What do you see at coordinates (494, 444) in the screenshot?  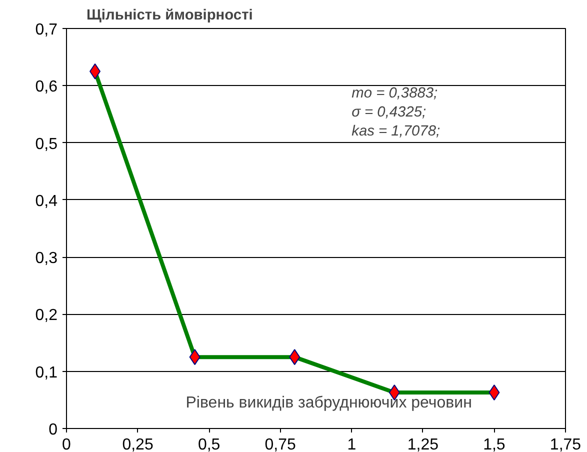 I see `x-tick-label: 1,5` at bounding box center [494, 444].